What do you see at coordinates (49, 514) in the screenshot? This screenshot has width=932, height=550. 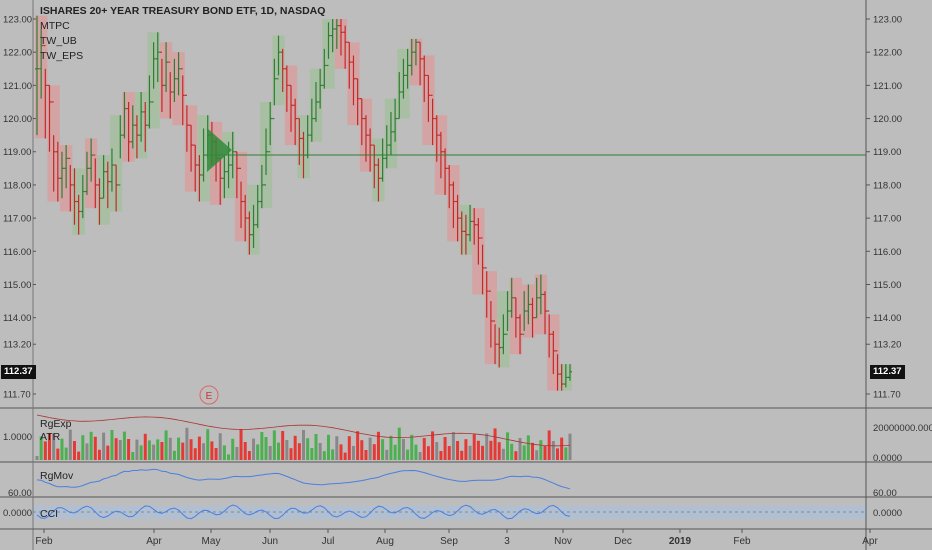 I see `pane-label-cci: CCI` at bounding box center [49, 514].